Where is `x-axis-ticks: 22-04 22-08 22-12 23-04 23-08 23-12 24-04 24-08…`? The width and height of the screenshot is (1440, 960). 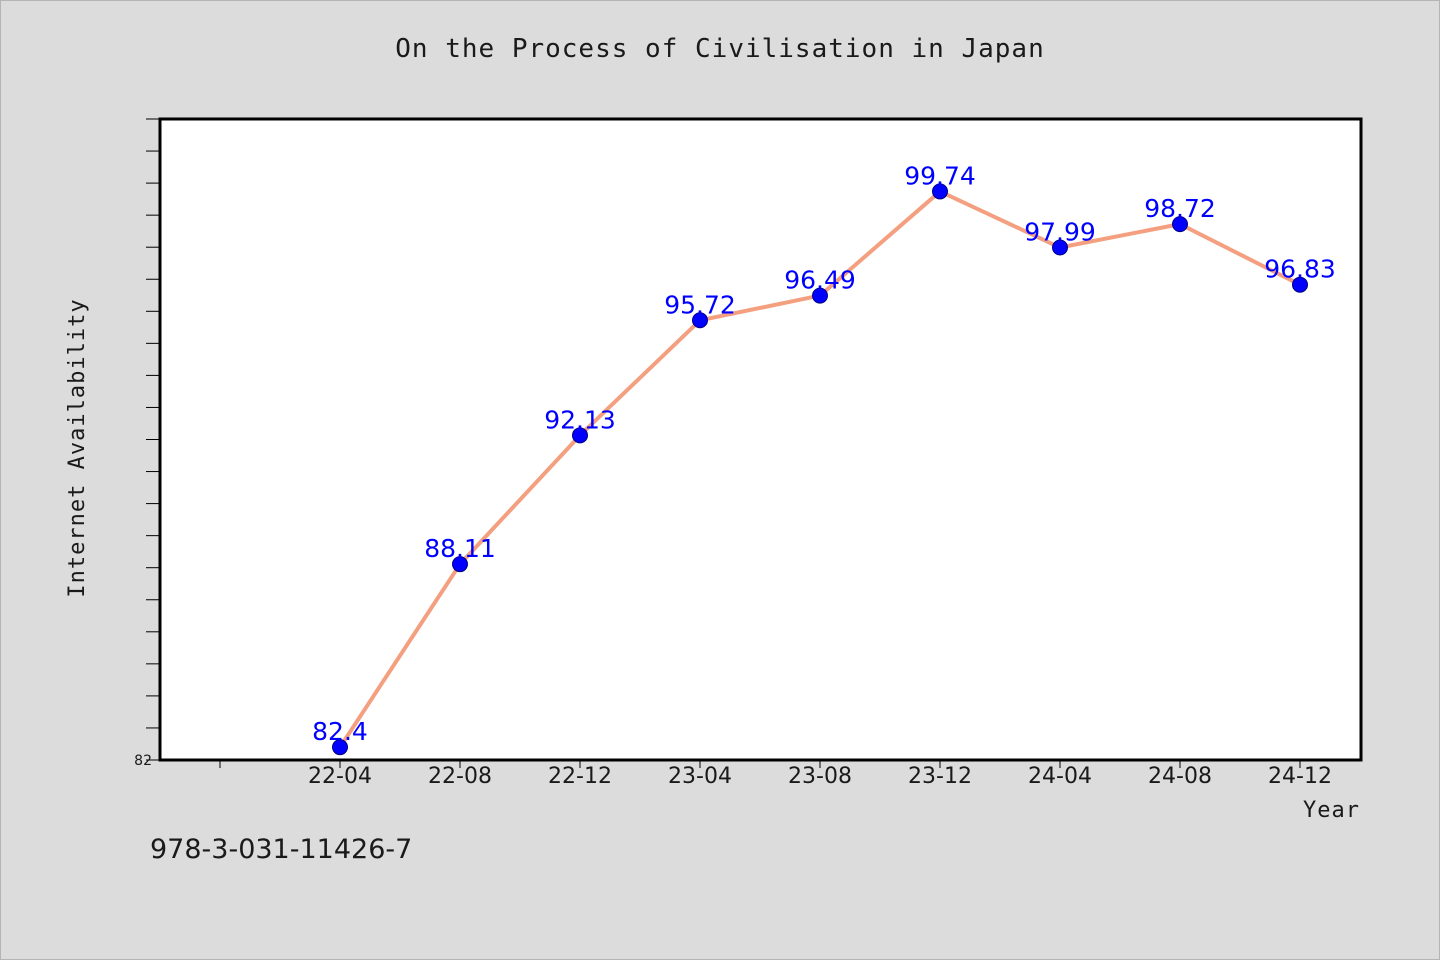 x-axis-ticks: 22-04 22-08 22-12 23-04 23-08 23-12 24-04 24-08… is located at coordinates (775, 774).